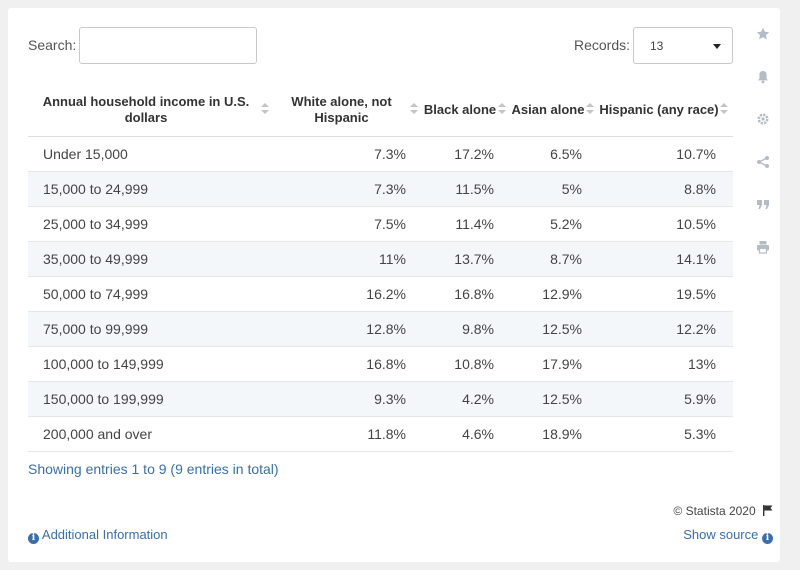  What do you see at coordinates (666, 329) in the screenshot?
I see `table-cell: 12.2%` at bounding box center [666, 329].